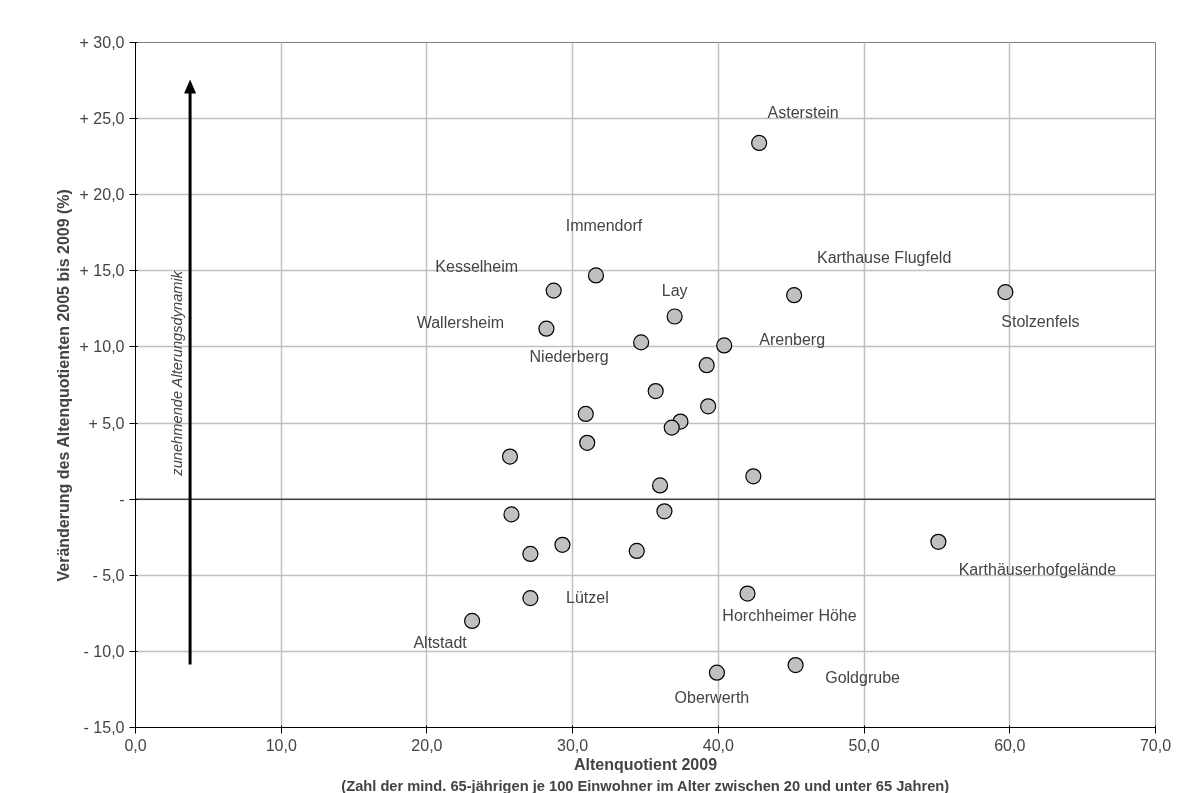  Describe the element at coordinates (573, 745) in the screenshot. I see `x-tick-label: 30,0` at that location.